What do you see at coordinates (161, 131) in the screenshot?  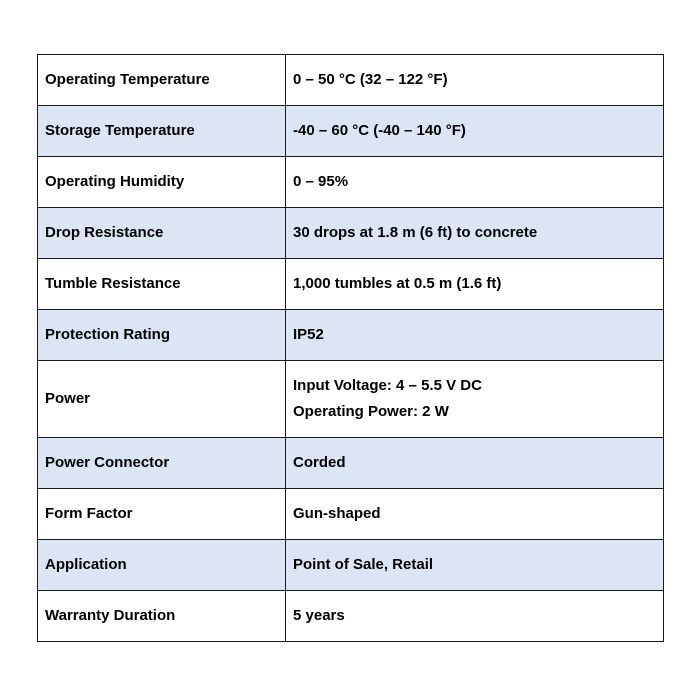 I see `spec-label-cell: Storage Temperature` at bounding box center [161, 131].